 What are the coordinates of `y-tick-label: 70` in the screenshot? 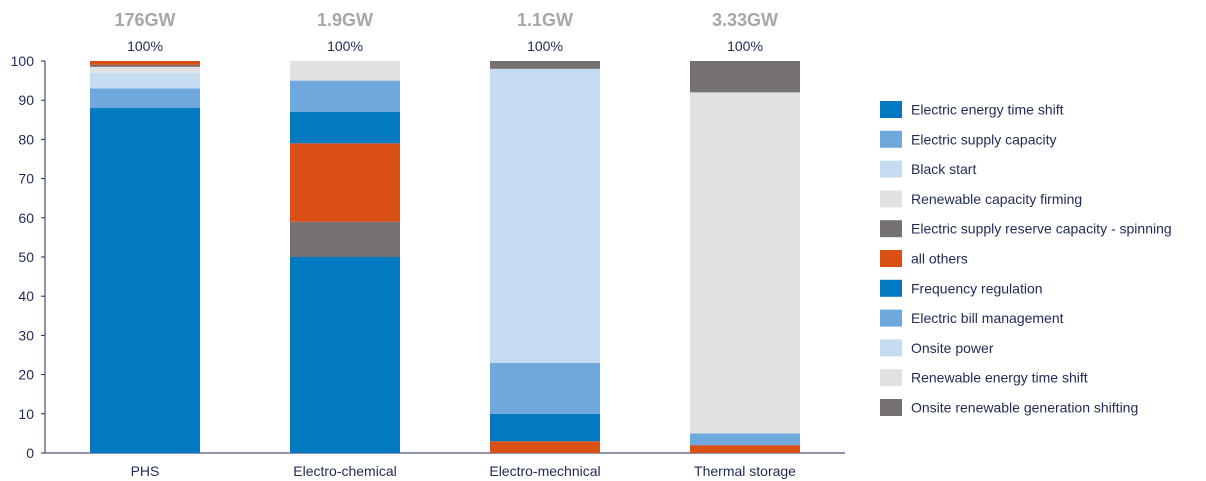 It's located at (26, 179).